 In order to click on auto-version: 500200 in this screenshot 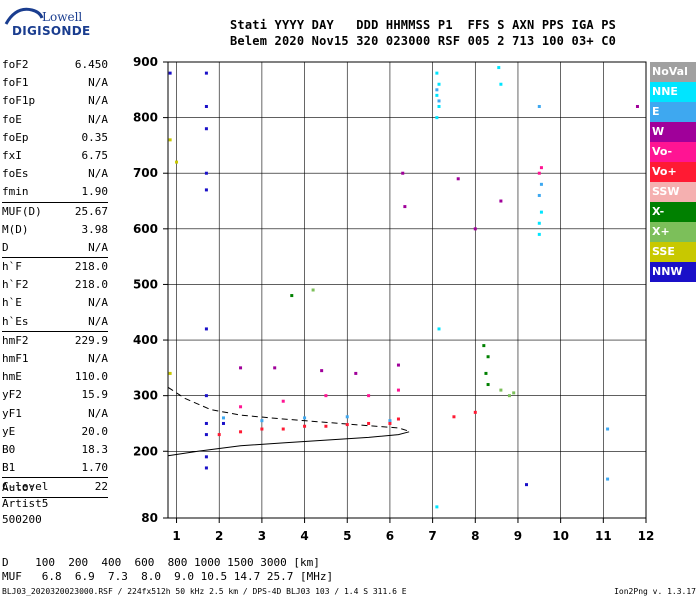, I will do `click(22, 519)`.